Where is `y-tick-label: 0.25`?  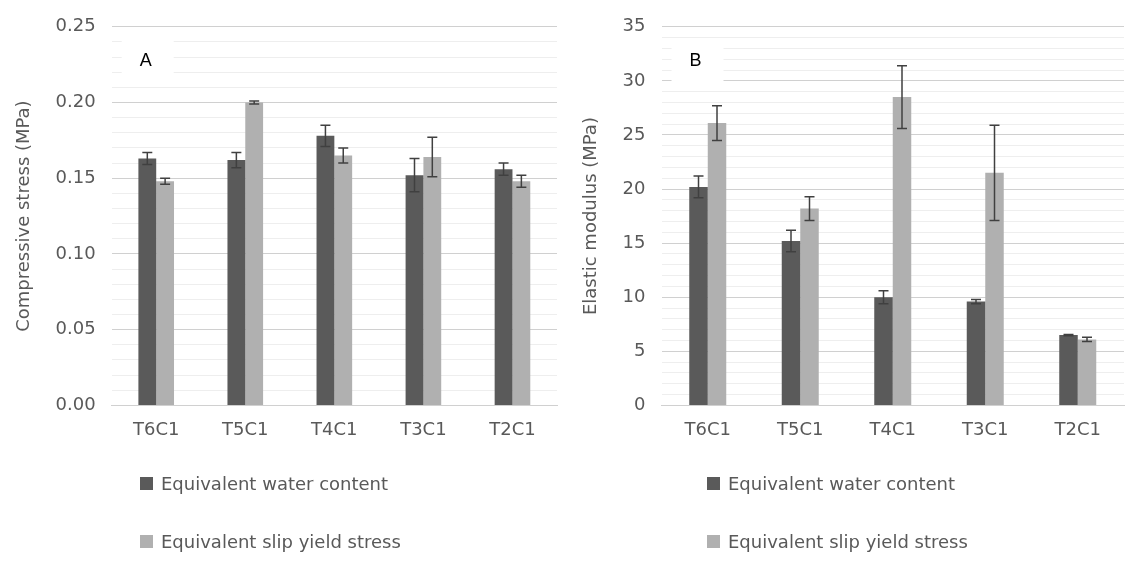
y-tick-label: 0.25 is located at coordinates (75, 25).